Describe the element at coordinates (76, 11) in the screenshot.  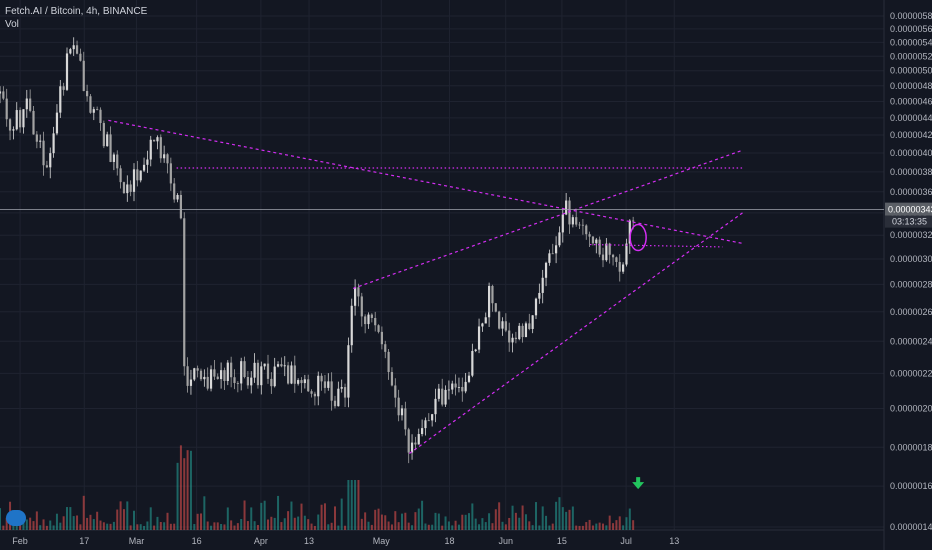
I see `symbol-title: Fetch.AI / Bitcoin, 4h, BINANCE` at that location.